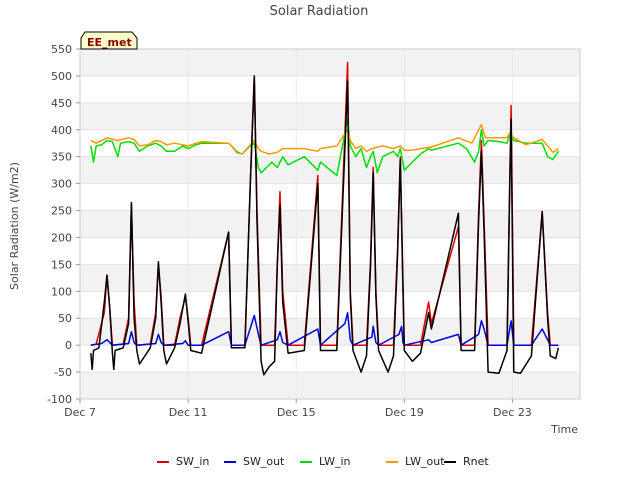  I want to click on legend-item-rnet: Rnet, so click(466, 461).